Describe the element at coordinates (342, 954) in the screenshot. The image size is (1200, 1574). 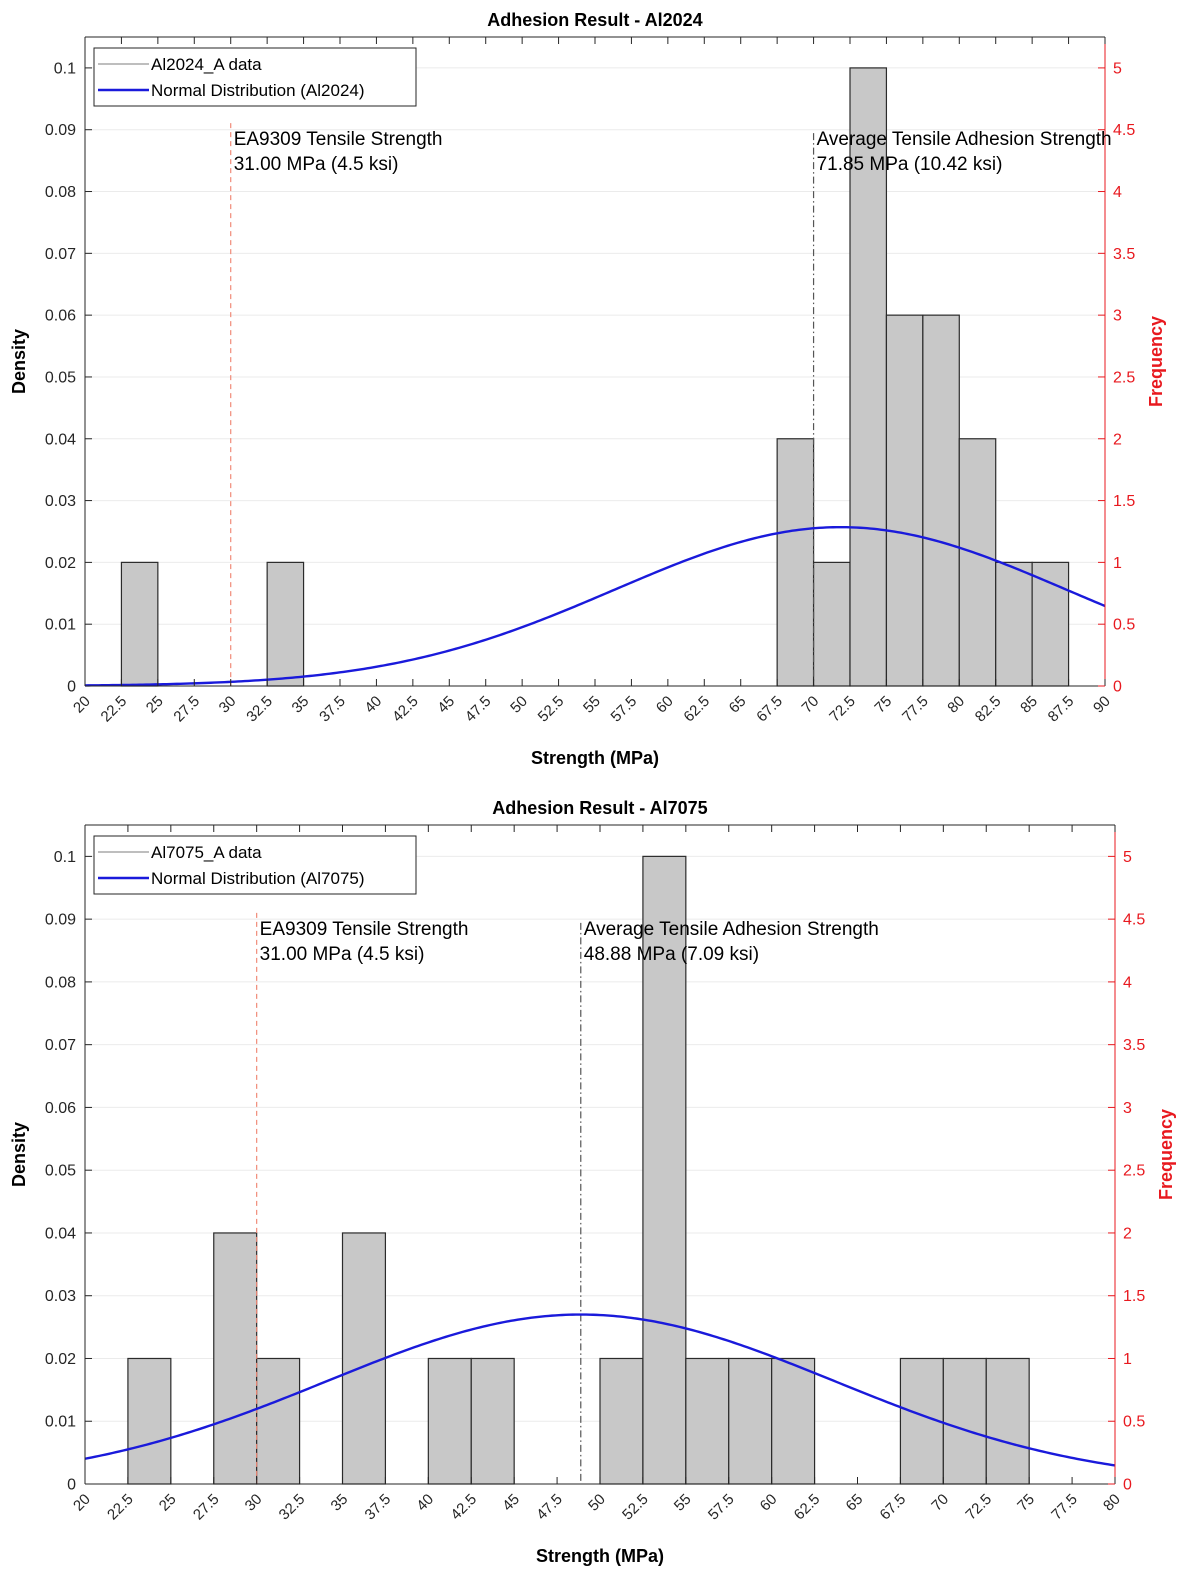
I see `ea9309-annotation-value: 31.00 MPa (4.5 ksi)` at that location.